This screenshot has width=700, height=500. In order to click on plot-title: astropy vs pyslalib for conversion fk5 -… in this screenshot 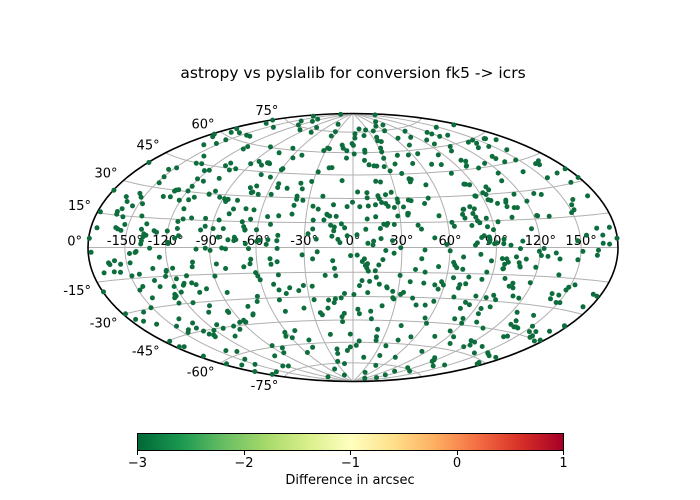, I will do `click(353, 73)`.